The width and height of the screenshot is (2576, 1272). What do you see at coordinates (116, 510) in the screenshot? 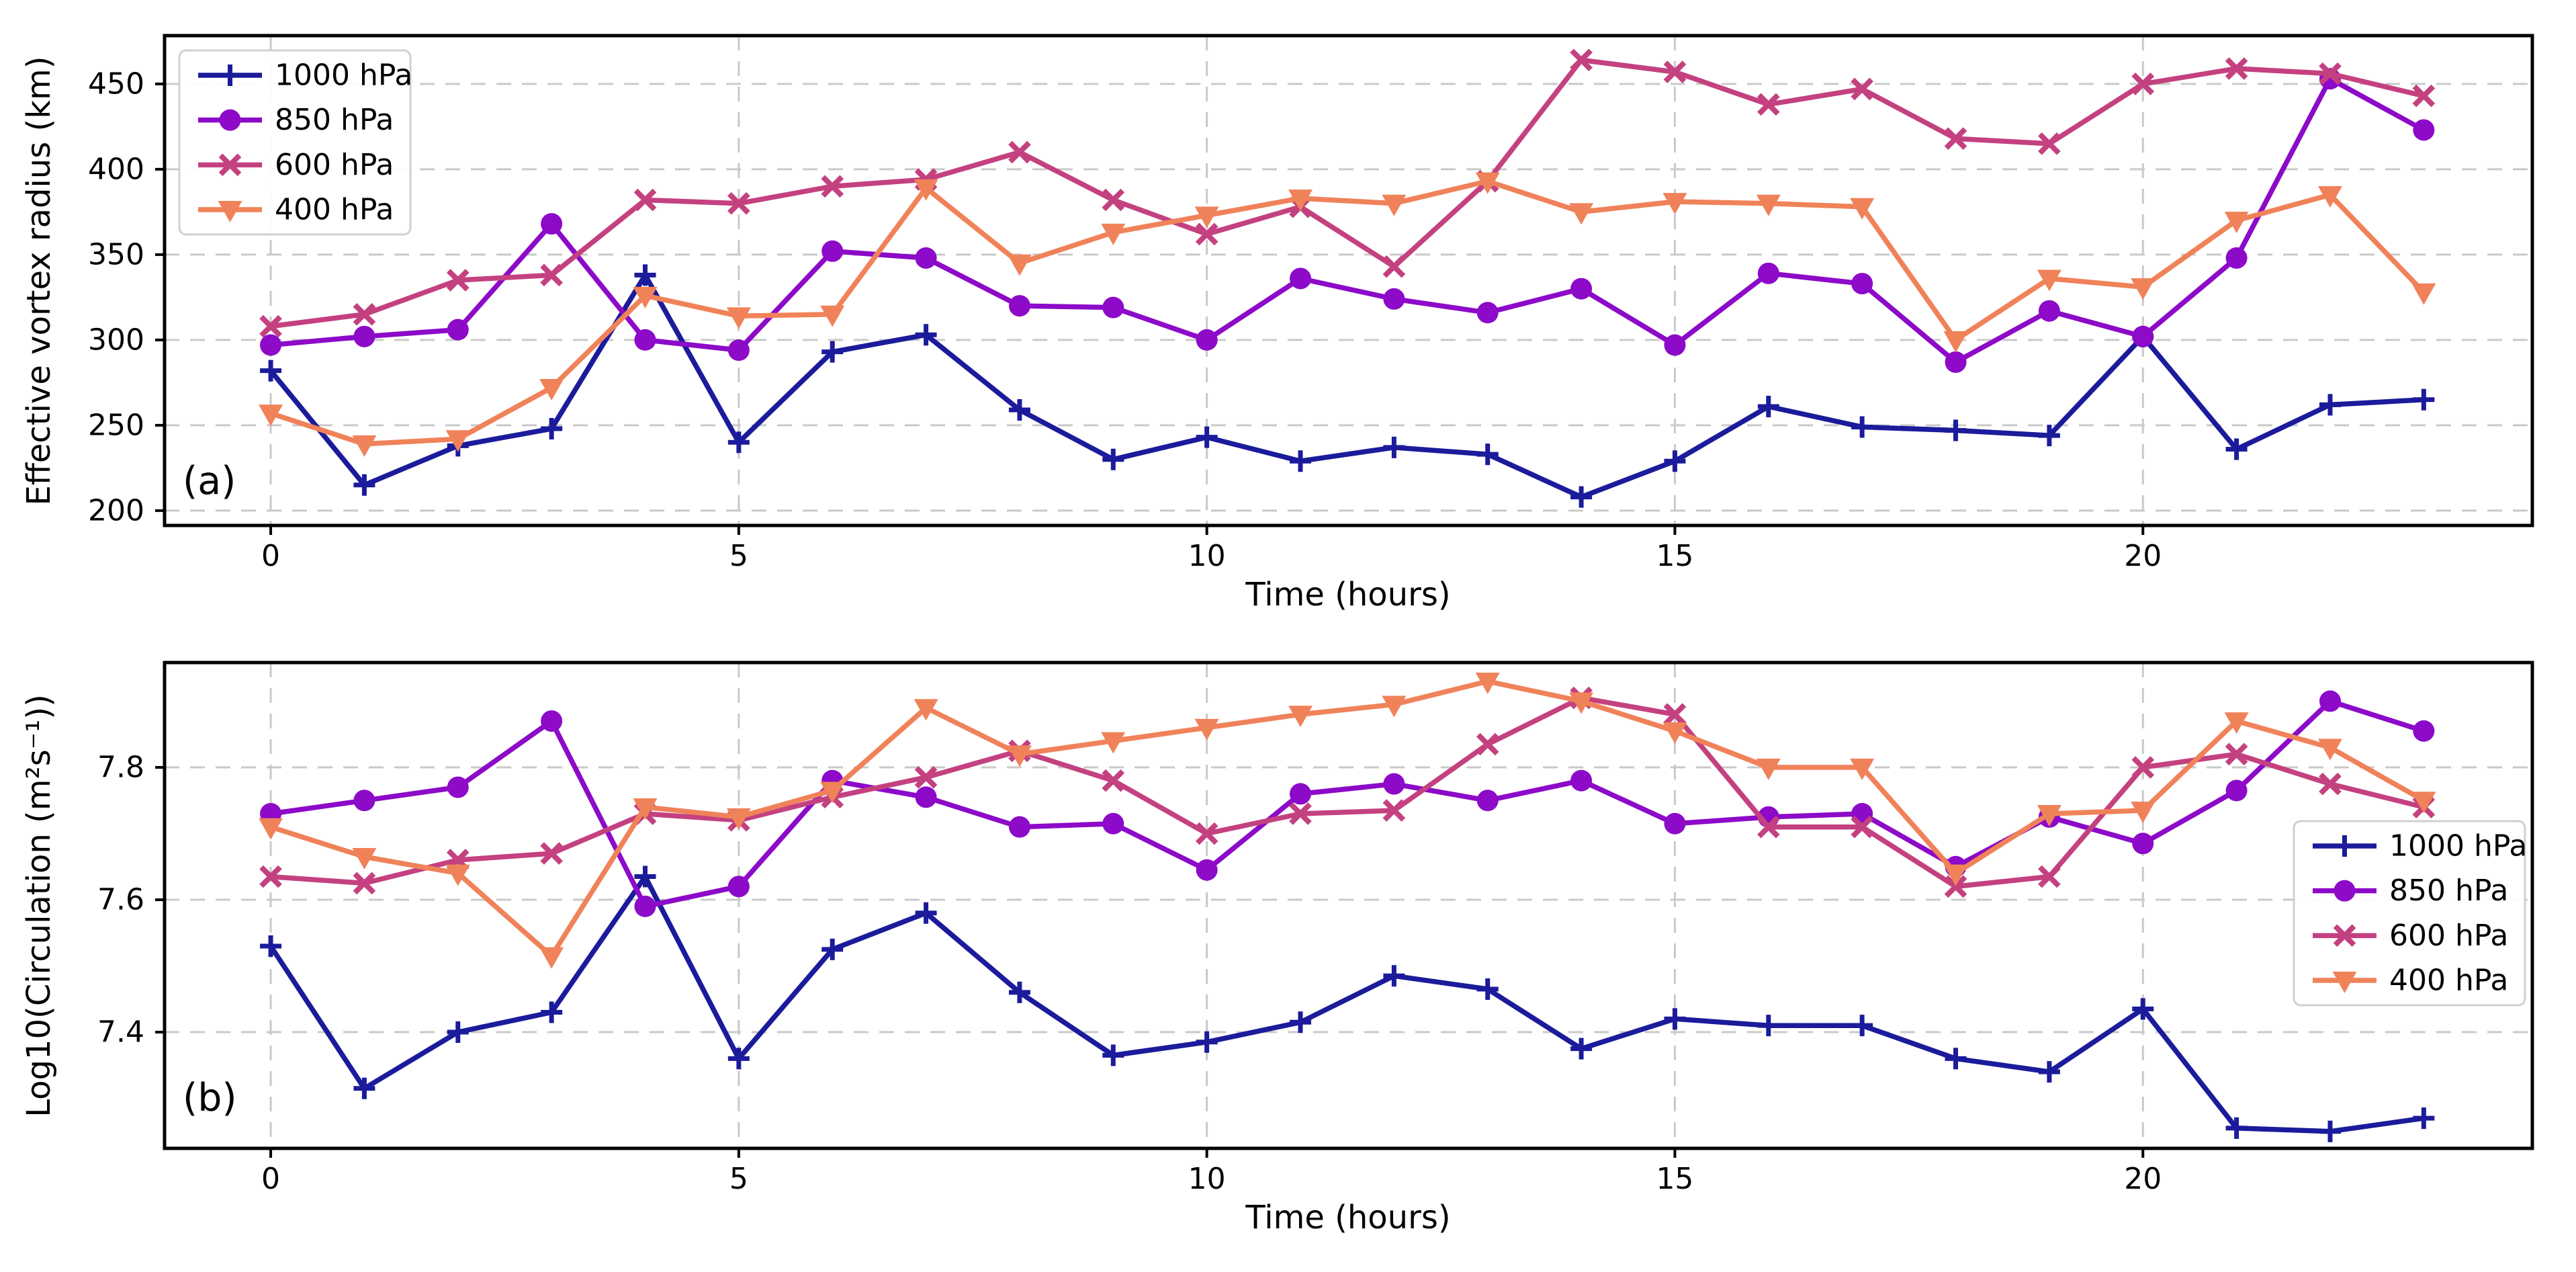
I see `y-tick-label: 200` at bounding box center [116, 510].